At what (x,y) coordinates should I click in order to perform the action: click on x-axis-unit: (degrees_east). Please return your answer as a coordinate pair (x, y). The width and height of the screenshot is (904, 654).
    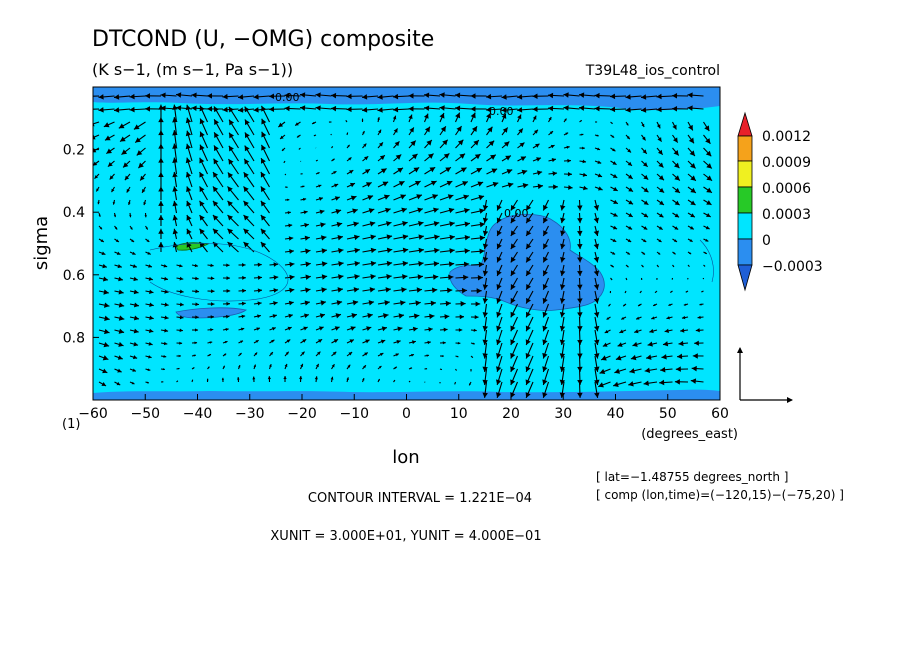
    Looking at the image, I should click on (689, 434).